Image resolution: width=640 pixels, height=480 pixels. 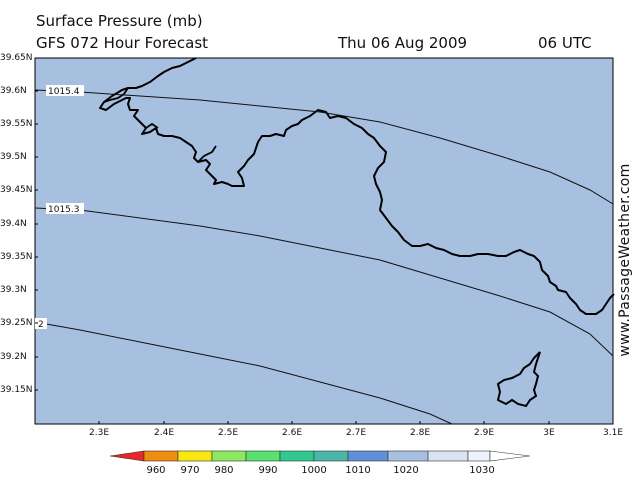 What do you see at coordinates (16, 323) in the screenshot?
I see `lat-label: 39.25N` at bounding box center [16, 323].